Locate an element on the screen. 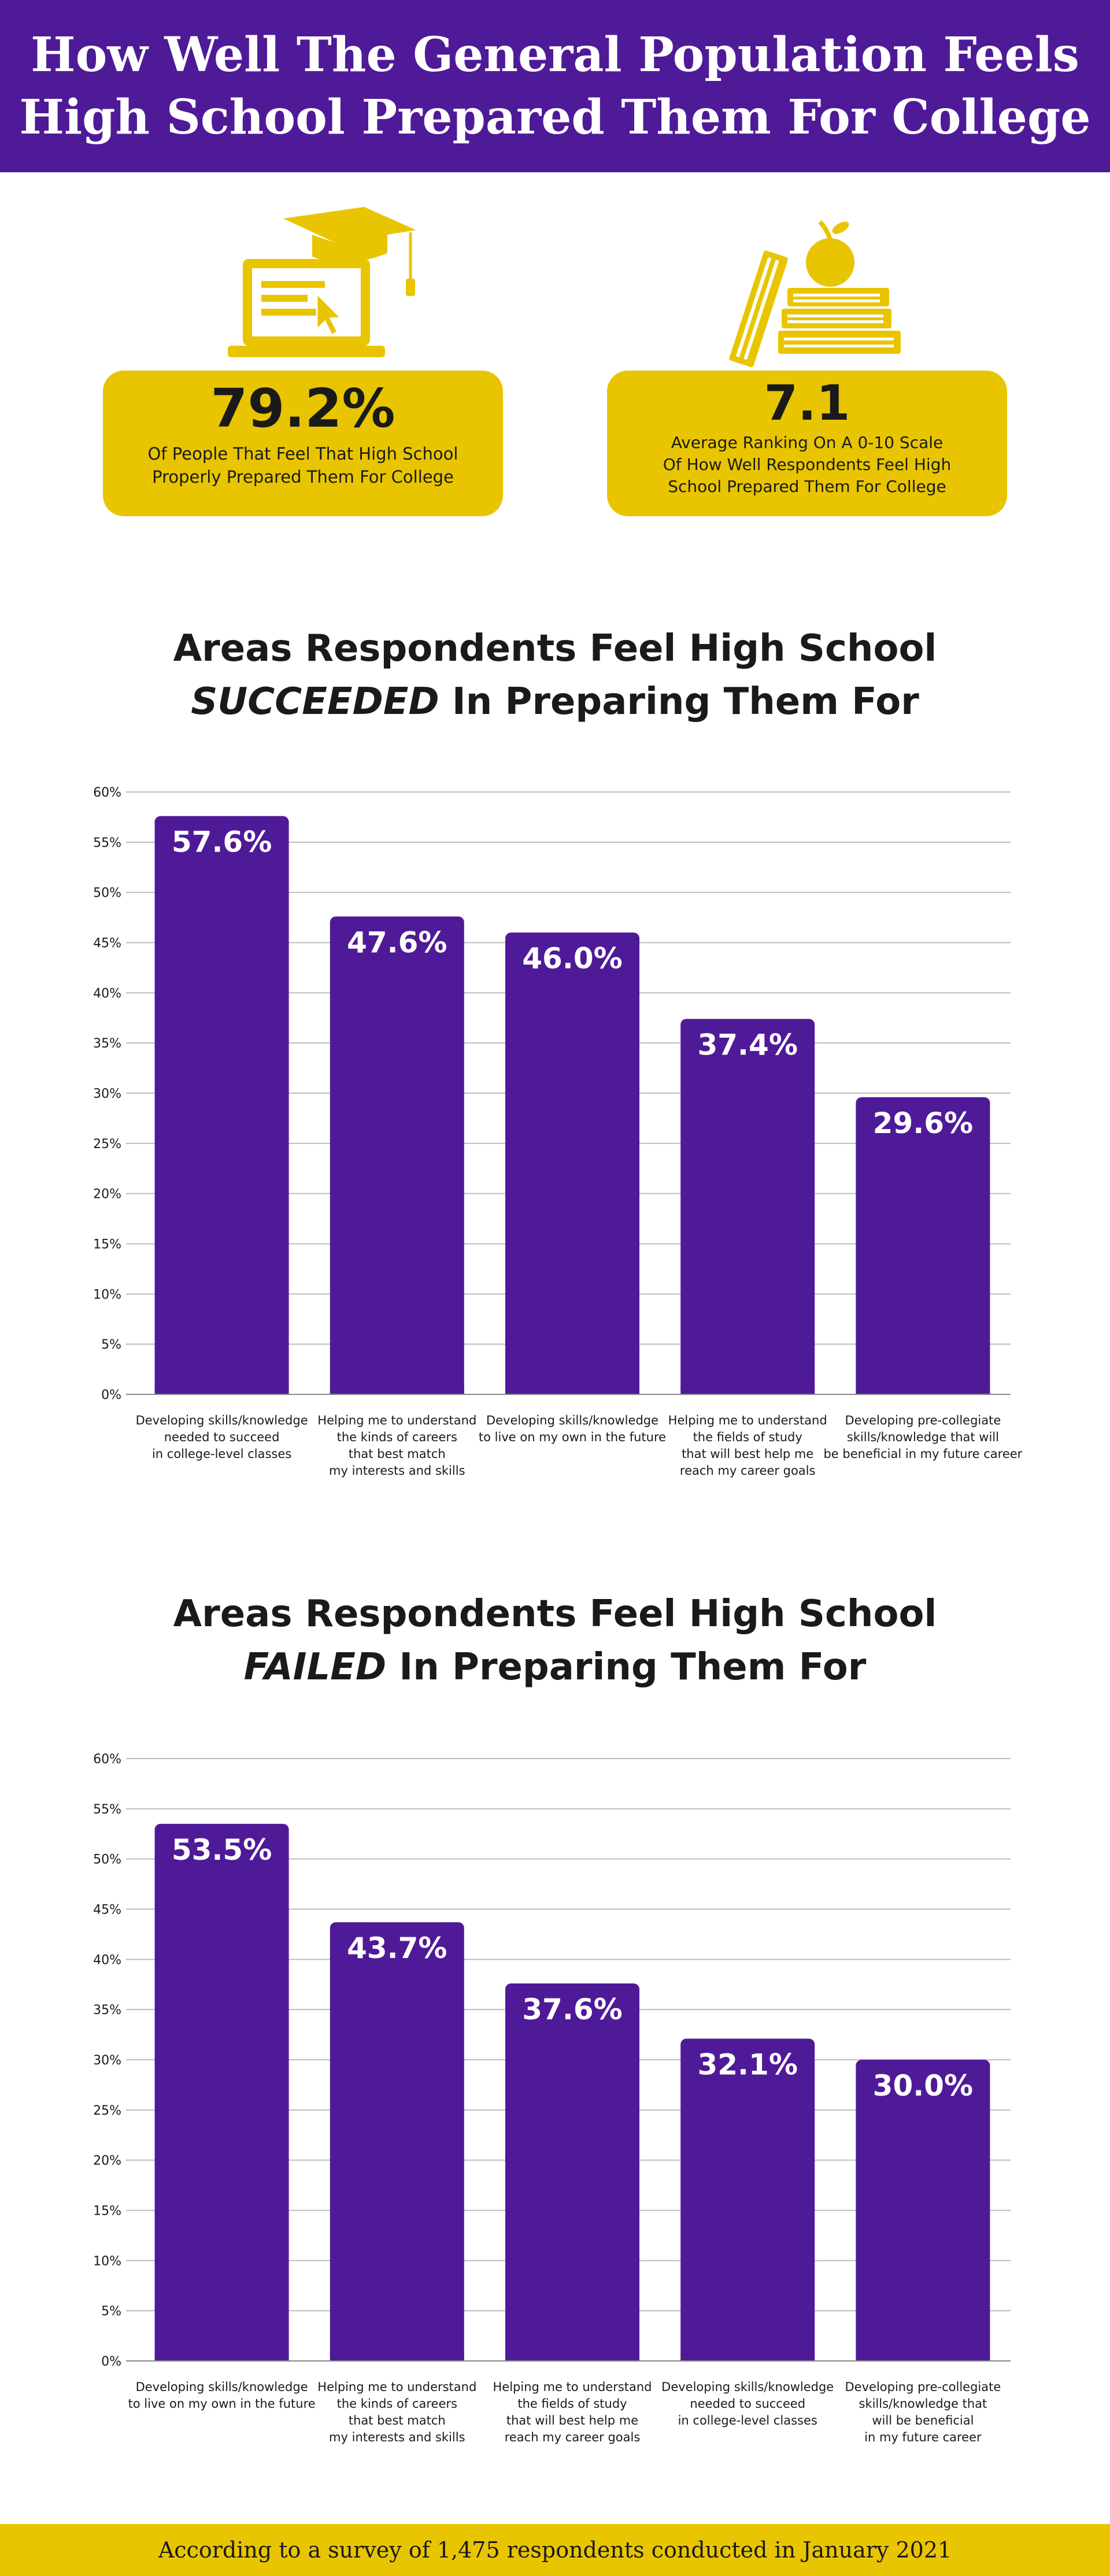 Image resolution: width=1110 pixels, height=2576 pixels. y-tick-label: 35% is located at coordinates (107, 2011).